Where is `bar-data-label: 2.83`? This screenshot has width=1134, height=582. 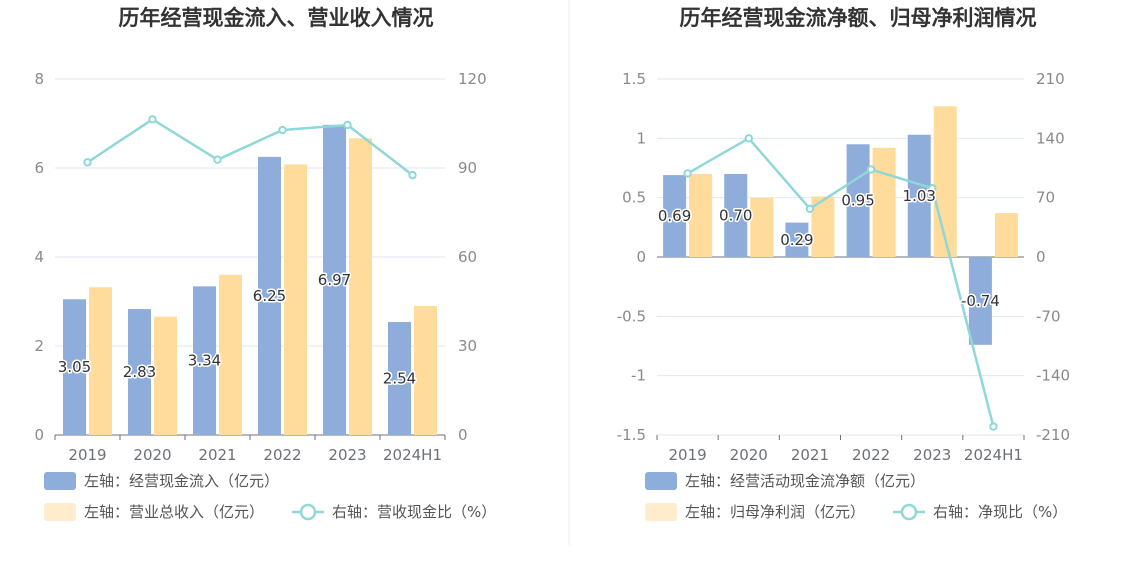
bar-data-label: 2.83 is located at coordinates (139, 372).